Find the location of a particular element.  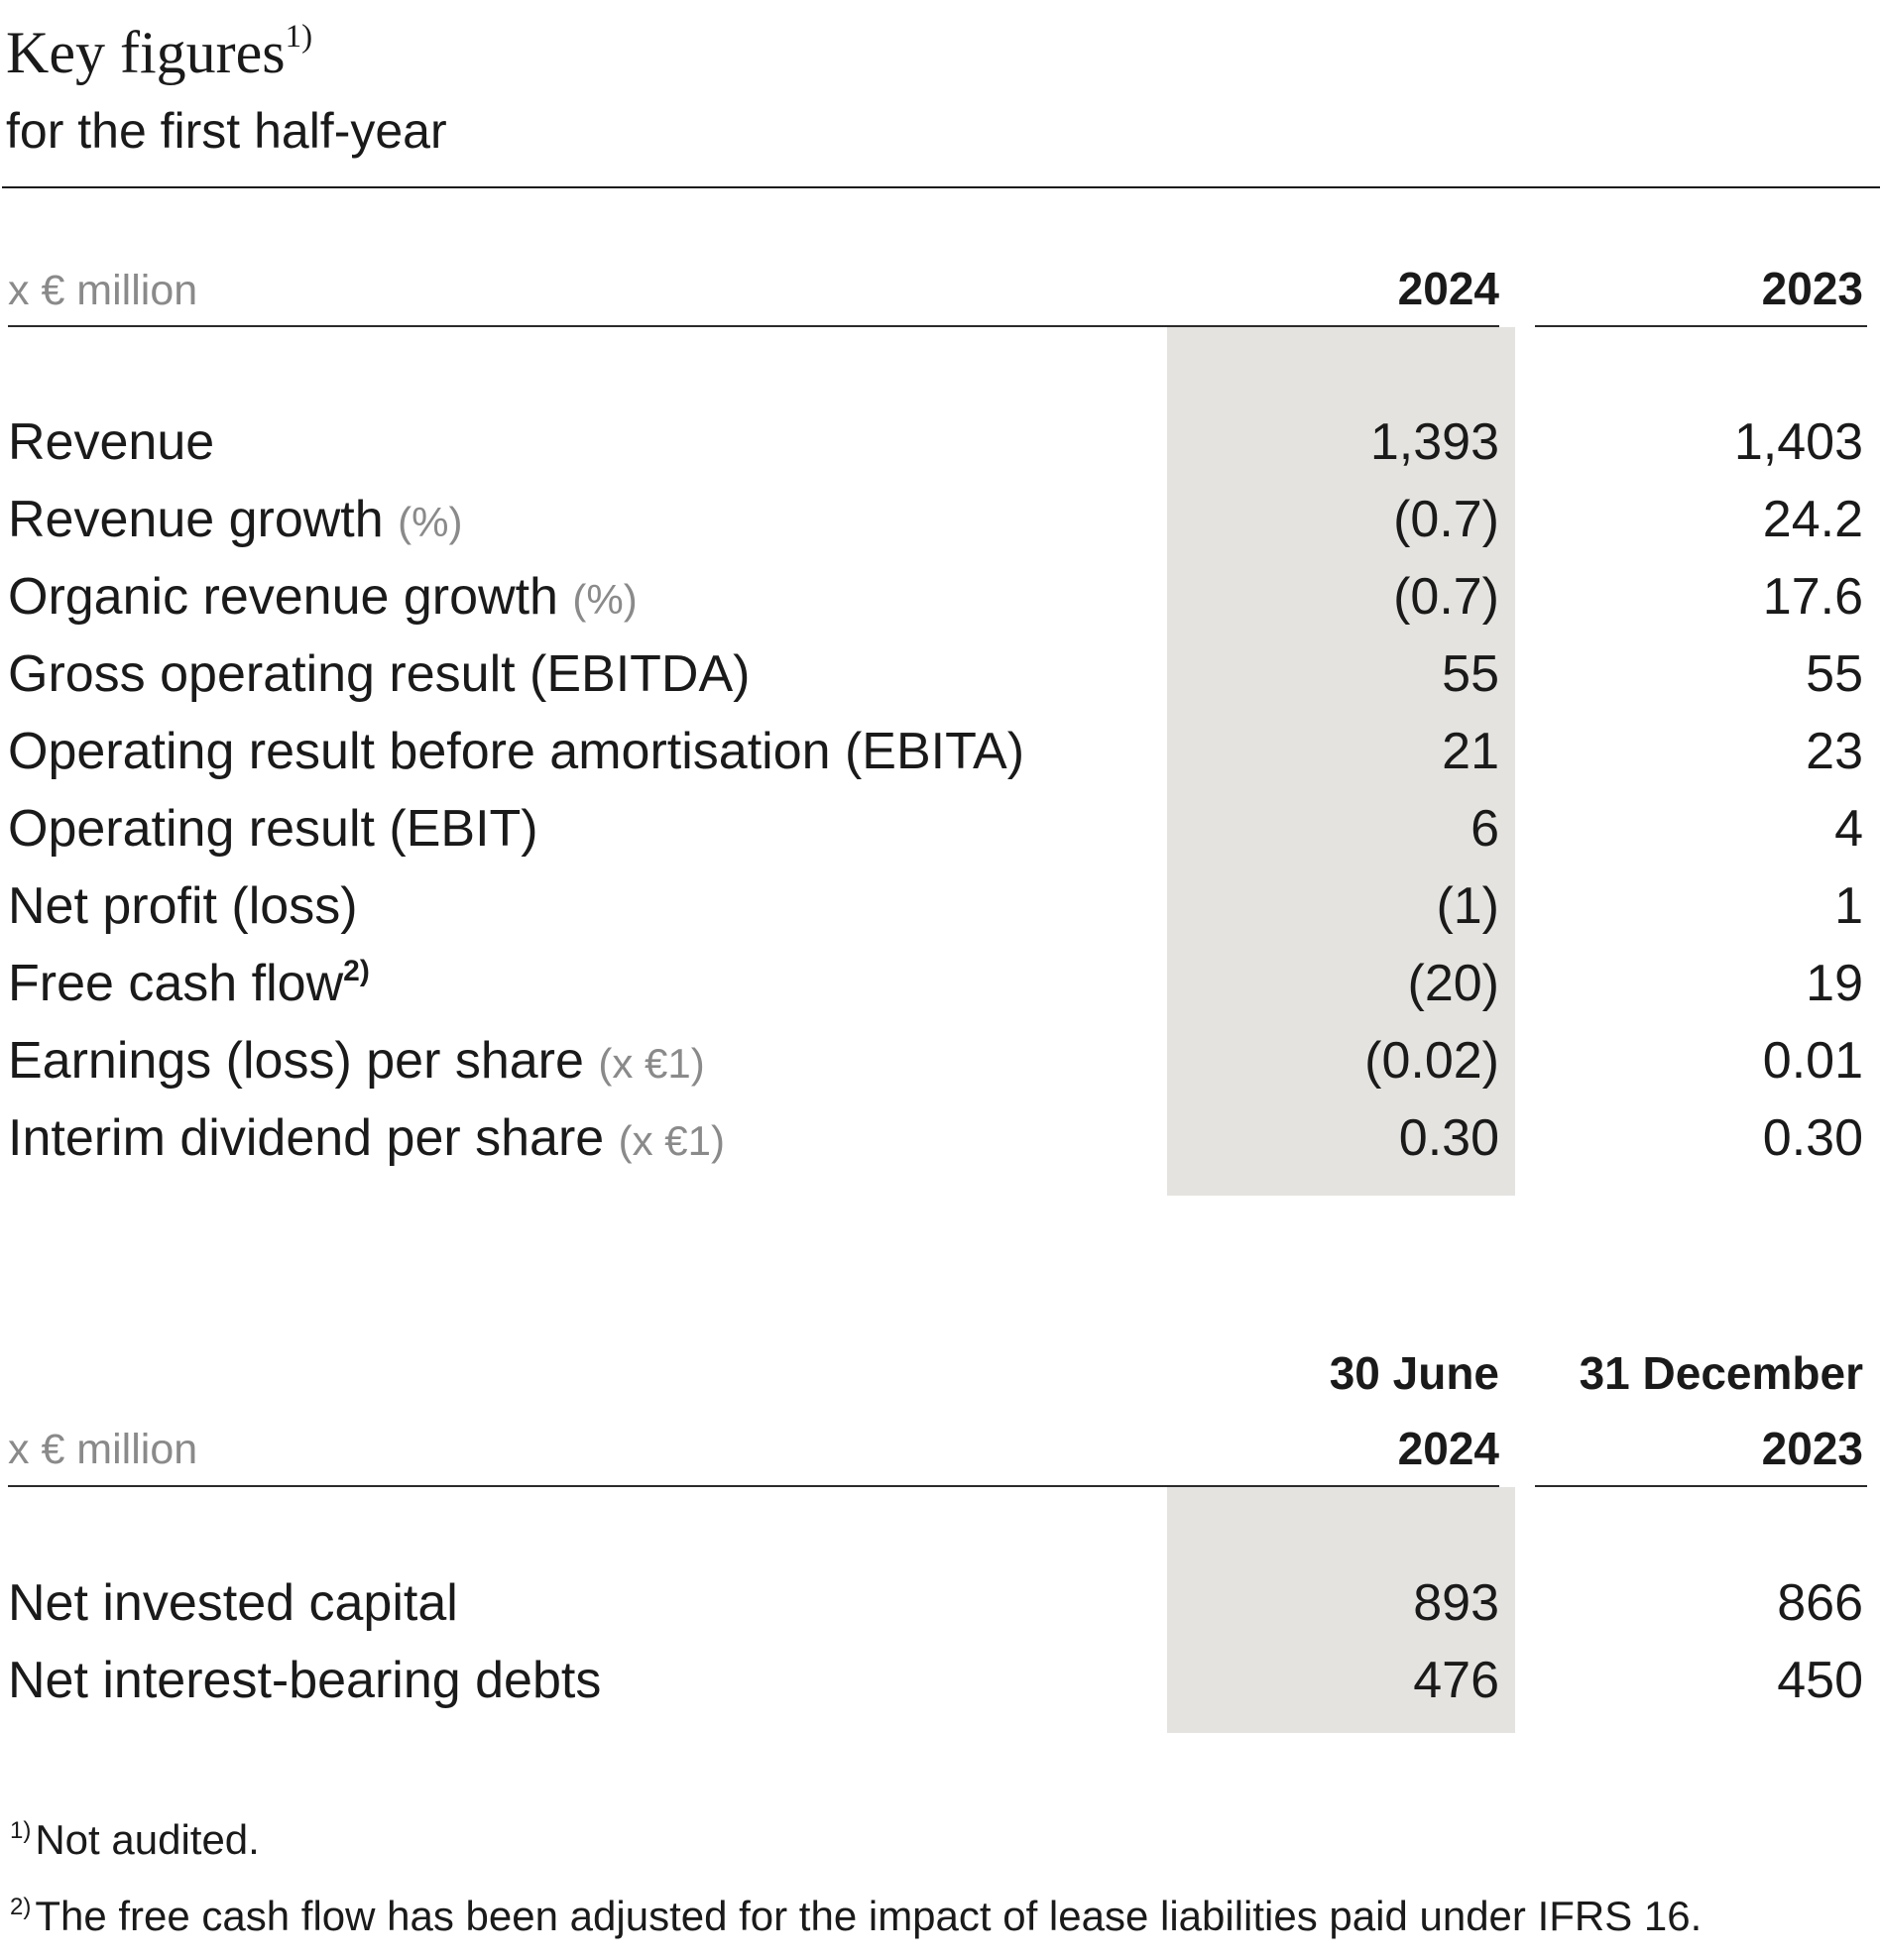

table2-col2-header-line2: 2023 is located at coordinates (1812, 1448).